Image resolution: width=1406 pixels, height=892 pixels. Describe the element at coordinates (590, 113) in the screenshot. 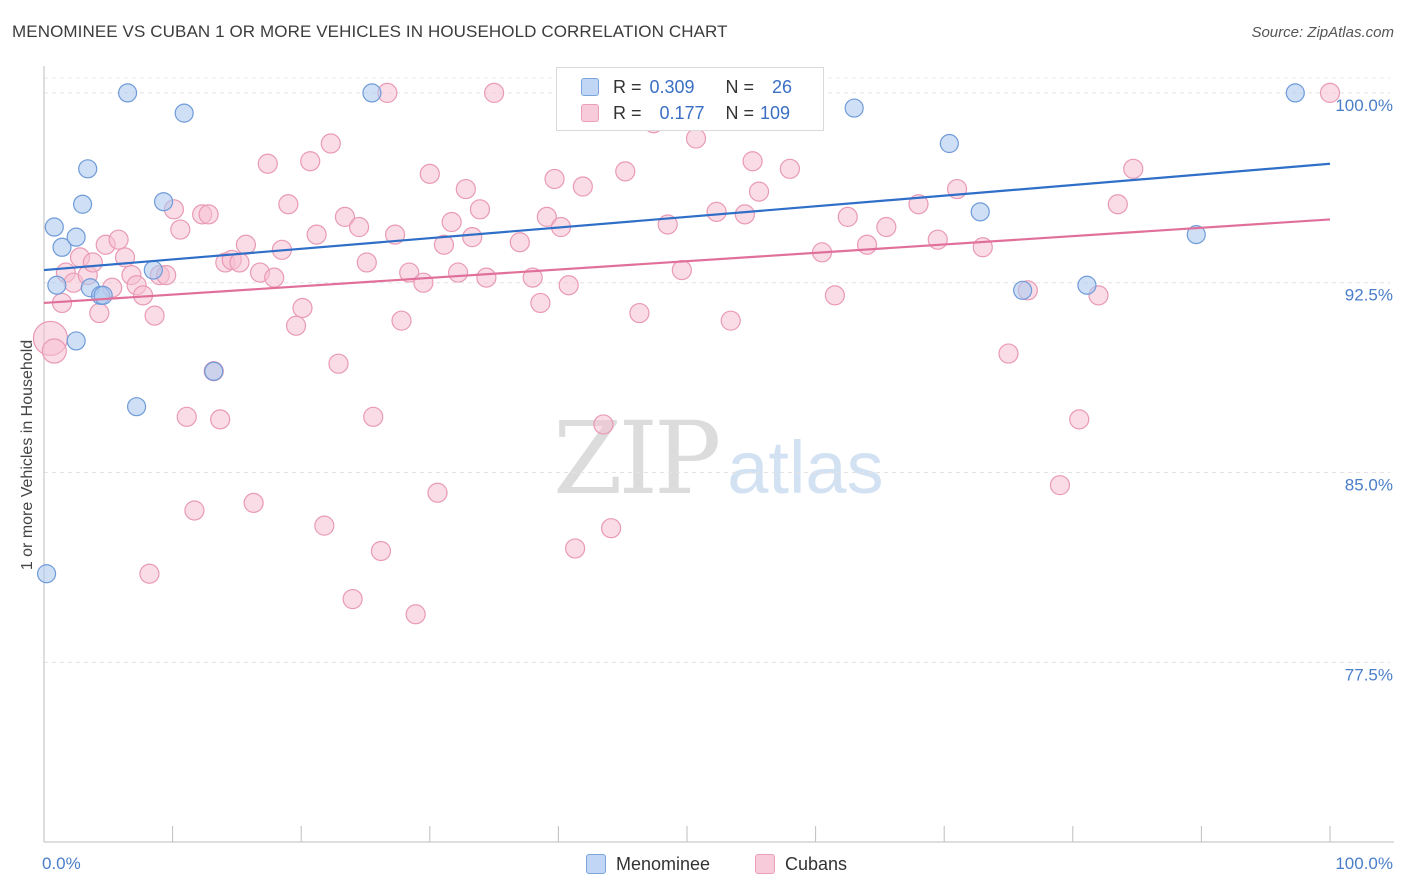

I see `cubans-swatch` at that location.